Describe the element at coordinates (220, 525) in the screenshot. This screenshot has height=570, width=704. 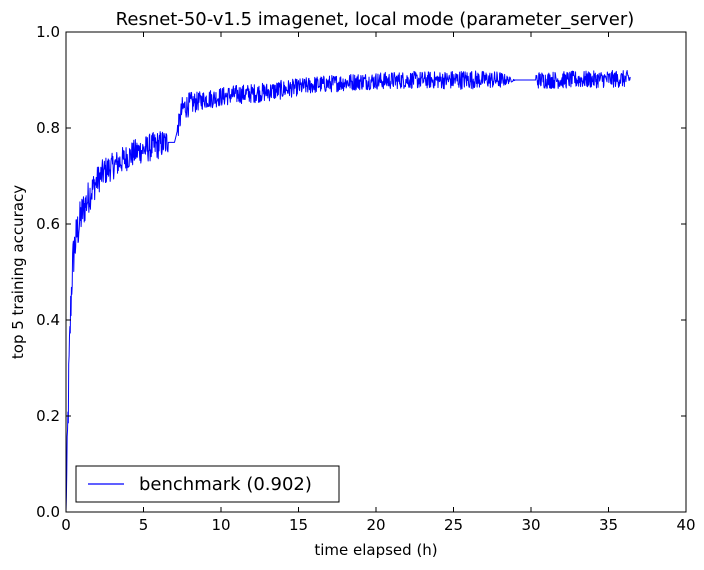
I see `x-tick-label: 10` at that location.